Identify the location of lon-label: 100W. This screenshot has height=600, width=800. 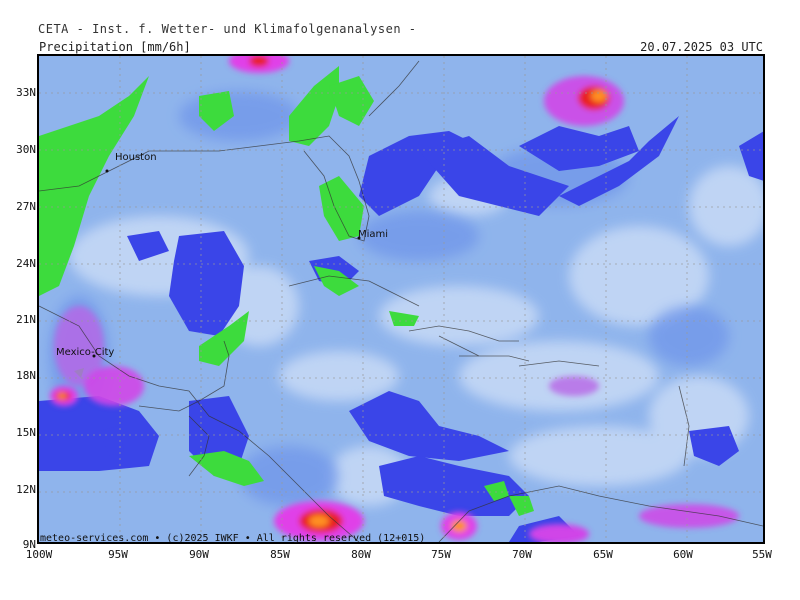
(39, 554).